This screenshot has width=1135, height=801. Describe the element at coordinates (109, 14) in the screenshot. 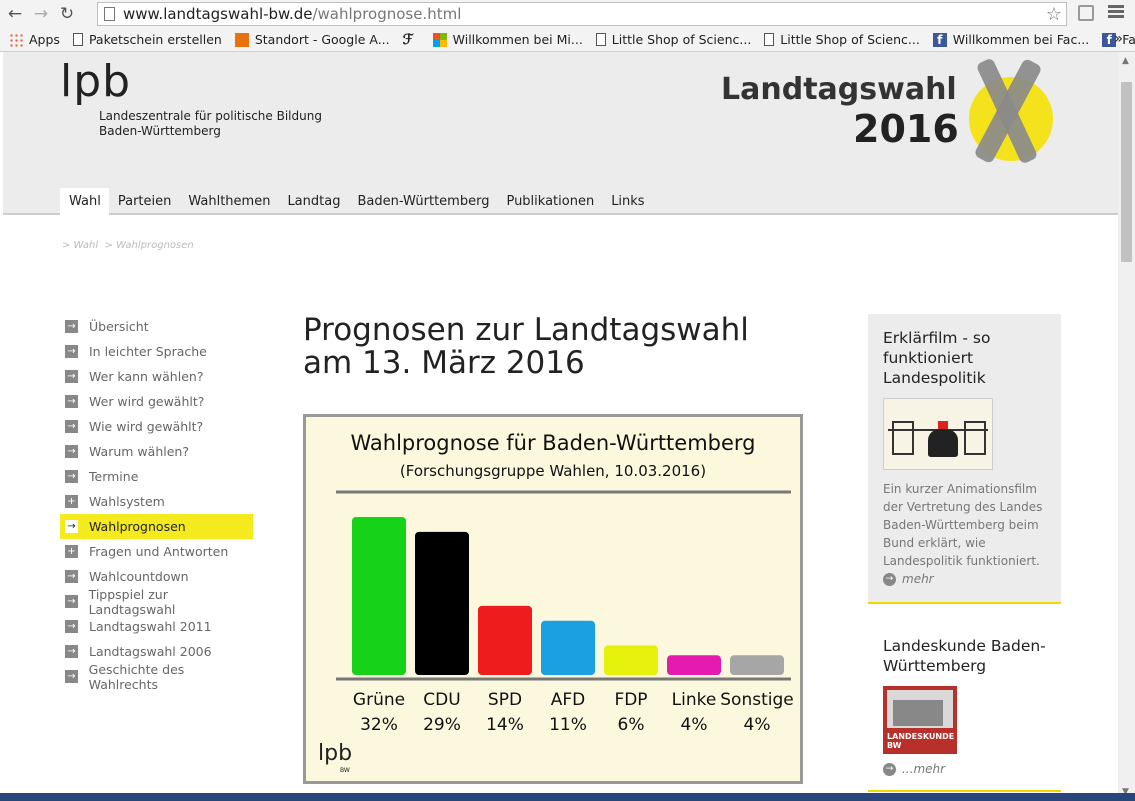

I see `page-icon` at that location.